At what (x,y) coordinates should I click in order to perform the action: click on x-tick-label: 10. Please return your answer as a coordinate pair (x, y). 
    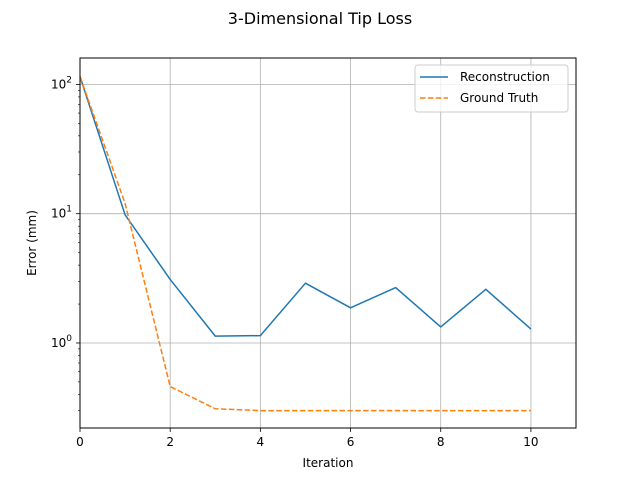
    Looking at the image, I should click on (530, 442).